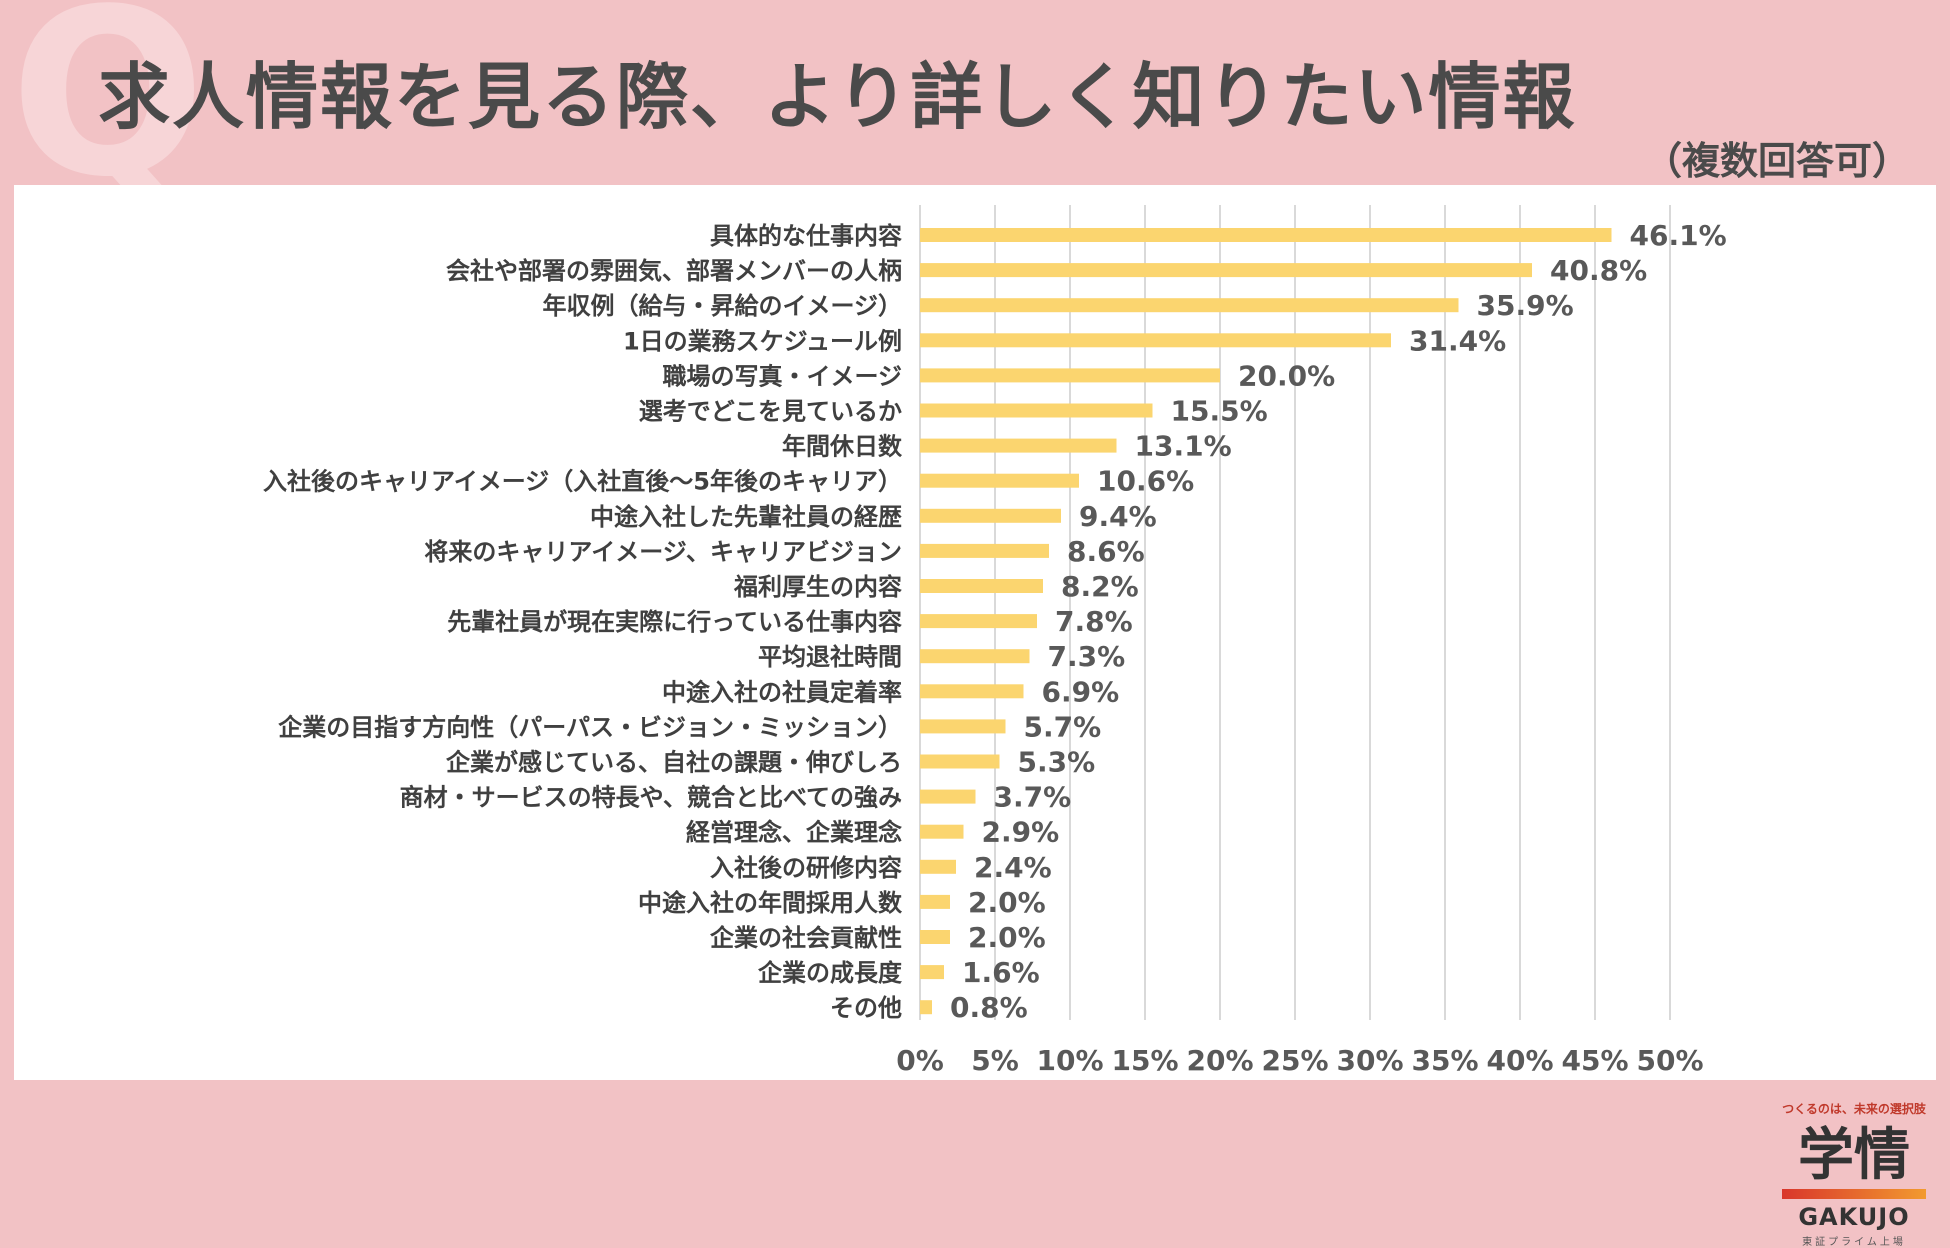  What do you see at coordinates (1081, 691) in the screenshot?
I see `value-label: 6.9%` at bounding box center [1081, 691].